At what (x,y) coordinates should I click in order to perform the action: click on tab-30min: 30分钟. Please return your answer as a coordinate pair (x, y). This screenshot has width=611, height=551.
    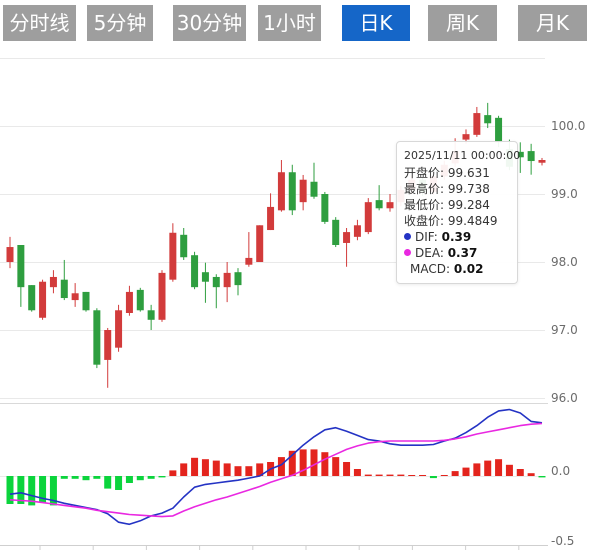
    Looking at the image, I should click on (209, 23).